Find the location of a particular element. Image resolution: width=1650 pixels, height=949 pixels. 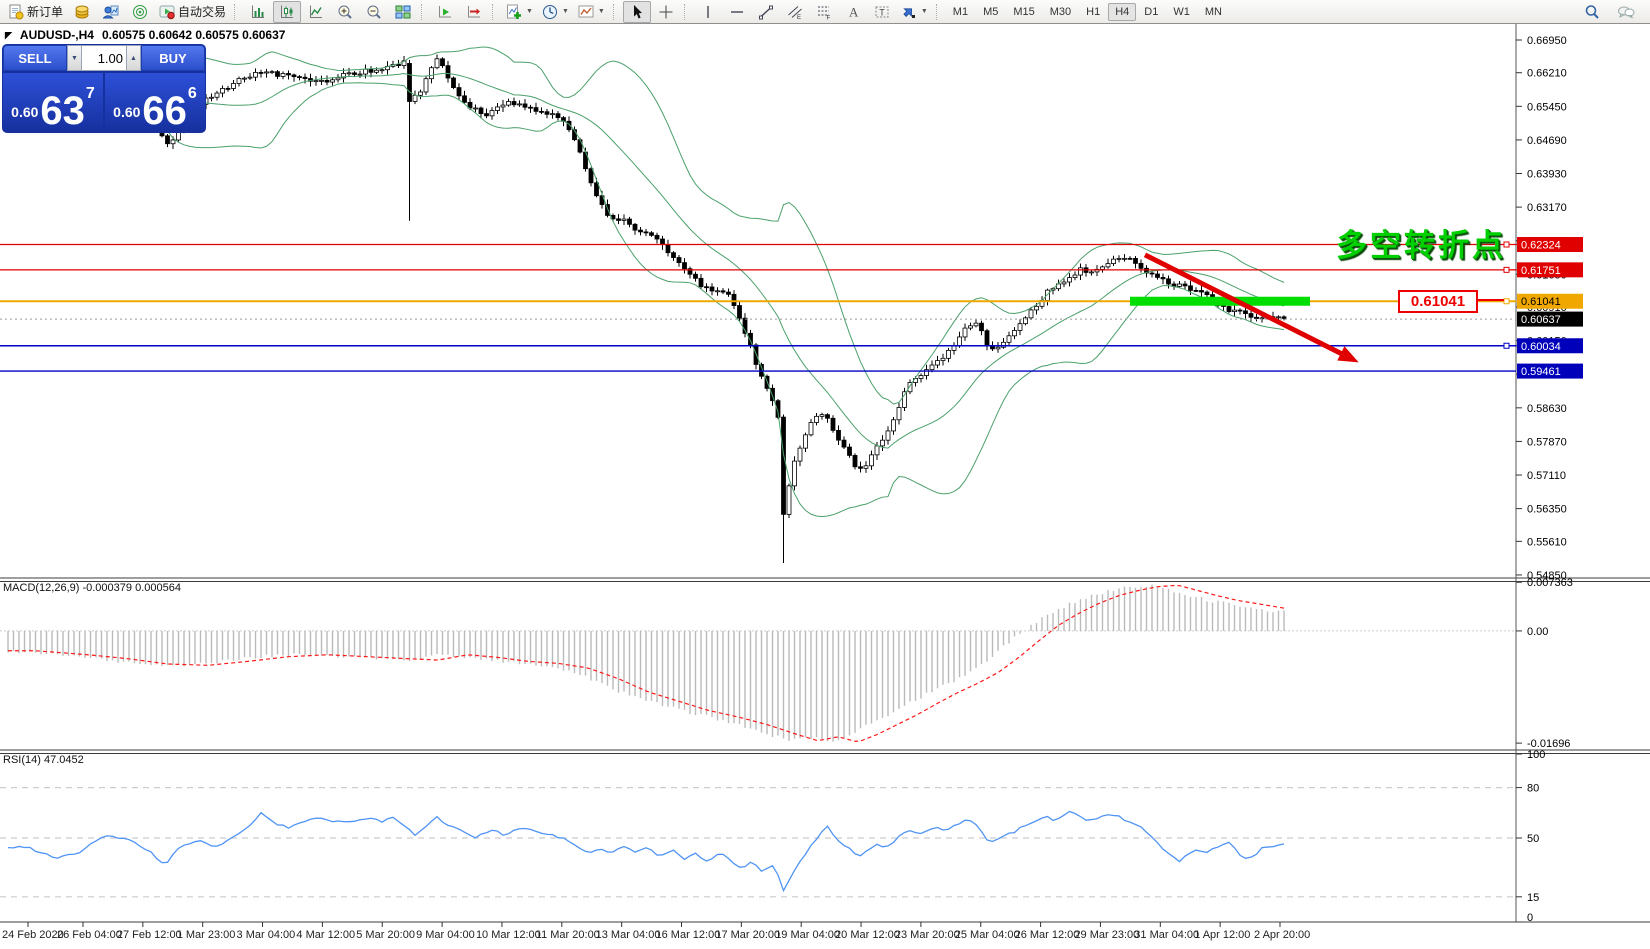

volume-increase-button: ▲ is located at coordinates (133, 58).